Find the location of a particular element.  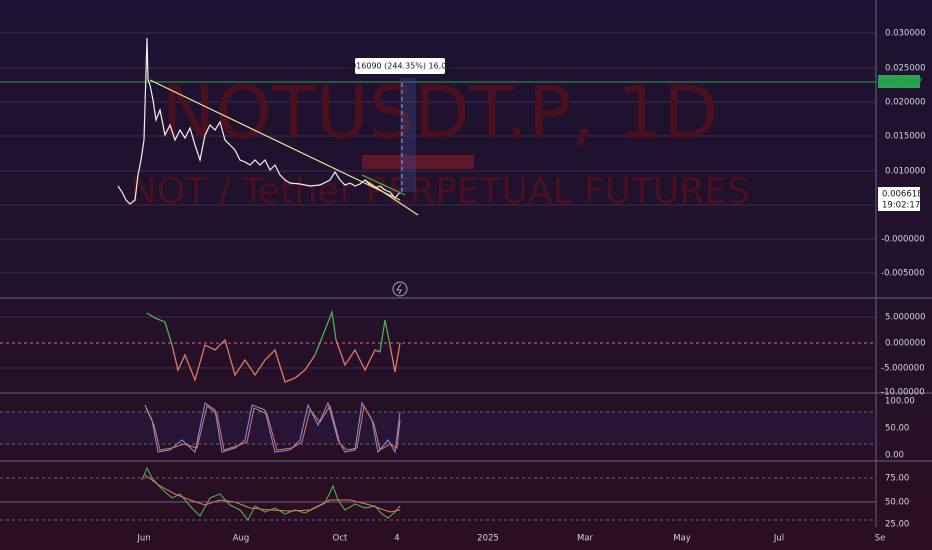

time-label: May is located at coordinates (682, 539).